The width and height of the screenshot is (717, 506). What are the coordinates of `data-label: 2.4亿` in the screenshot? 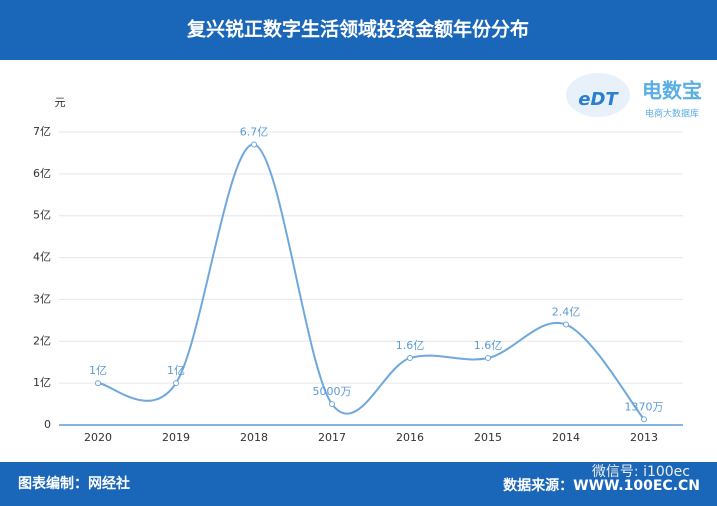 It's located at (566, 312).